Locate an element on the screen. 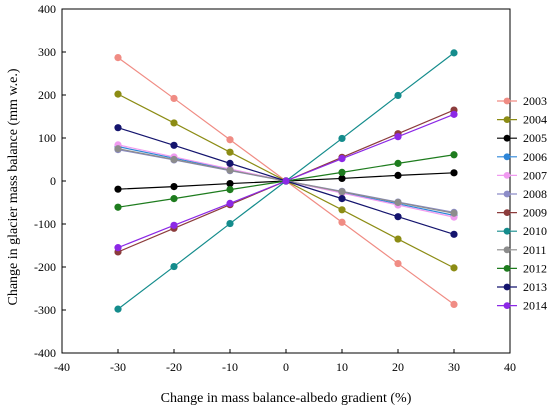  y-tick-label: 100 is located at coordinates (47, 138).